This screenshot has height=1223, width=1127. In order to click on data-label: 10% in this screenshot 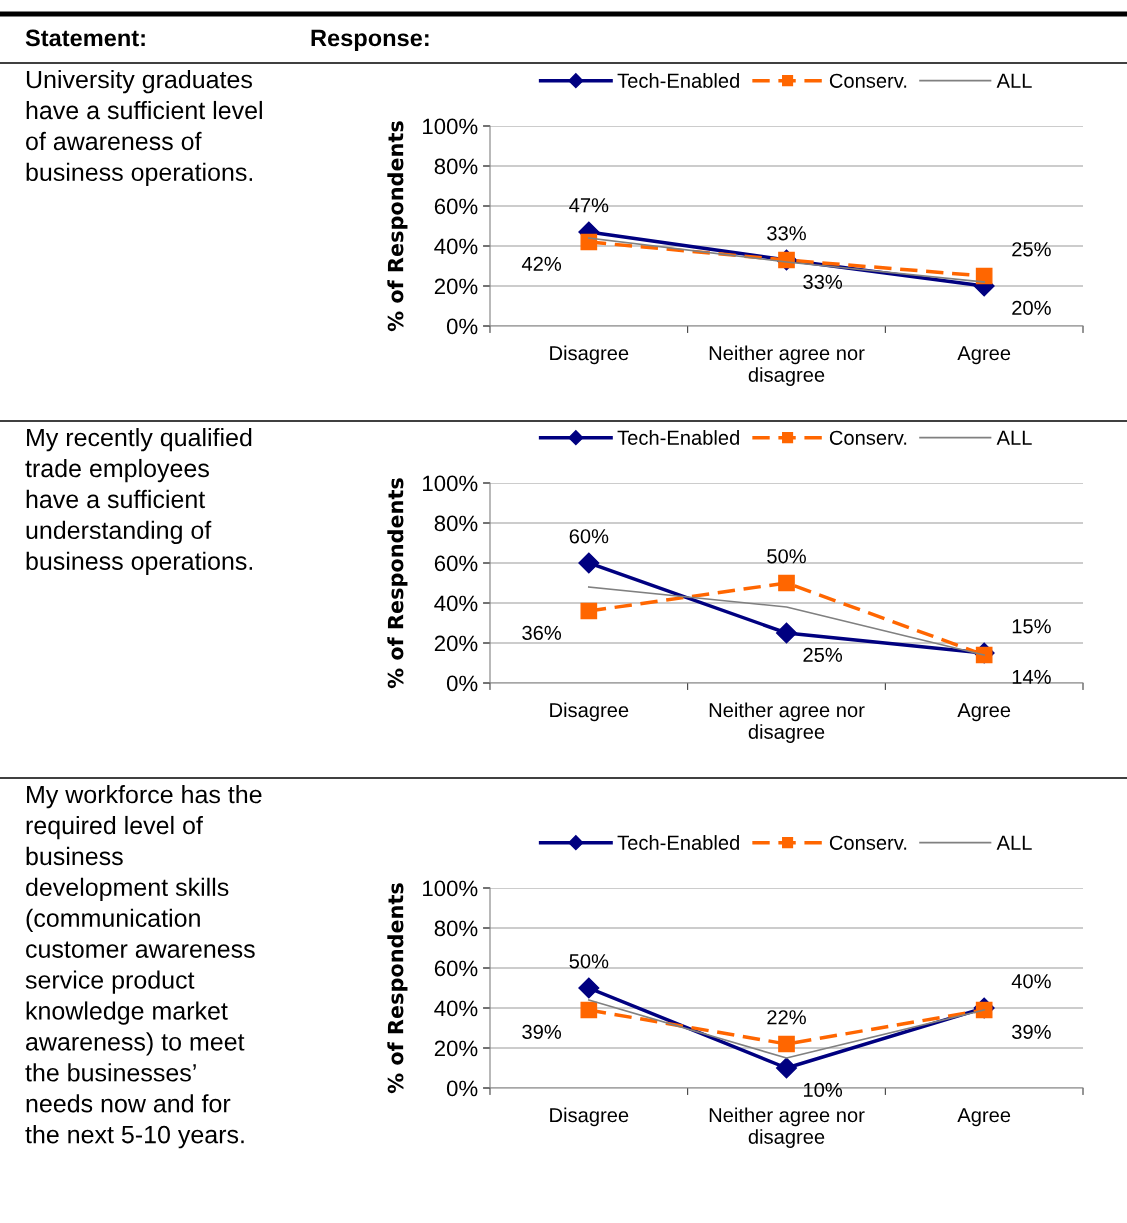, I will do `click(823, 1090)`.